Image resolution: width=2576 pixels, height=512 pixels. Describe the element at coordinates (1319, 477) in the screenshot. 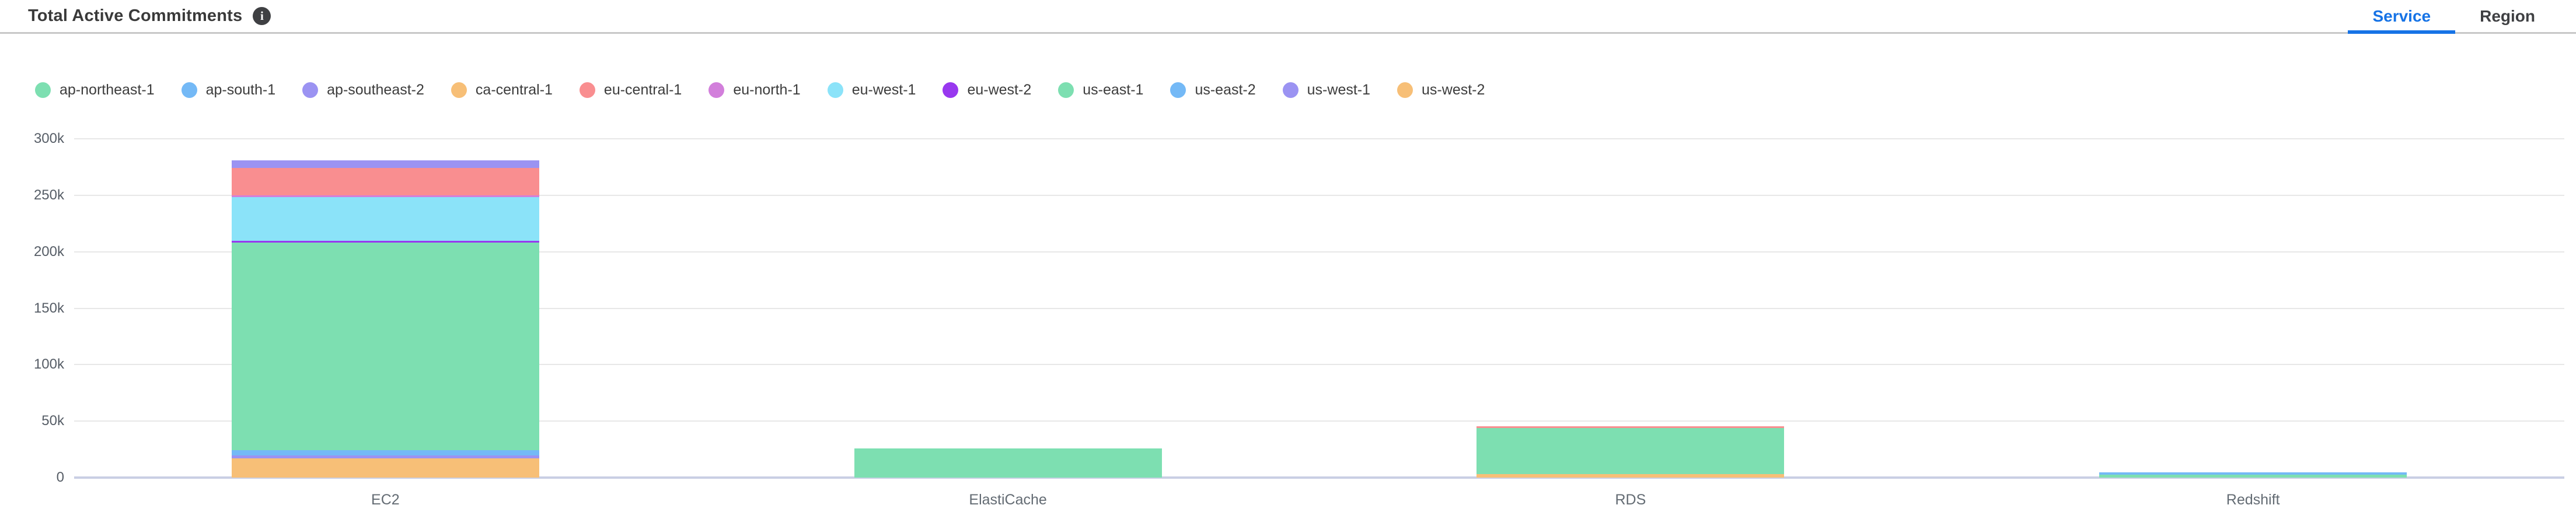

I see `x-axis-line` at that location.